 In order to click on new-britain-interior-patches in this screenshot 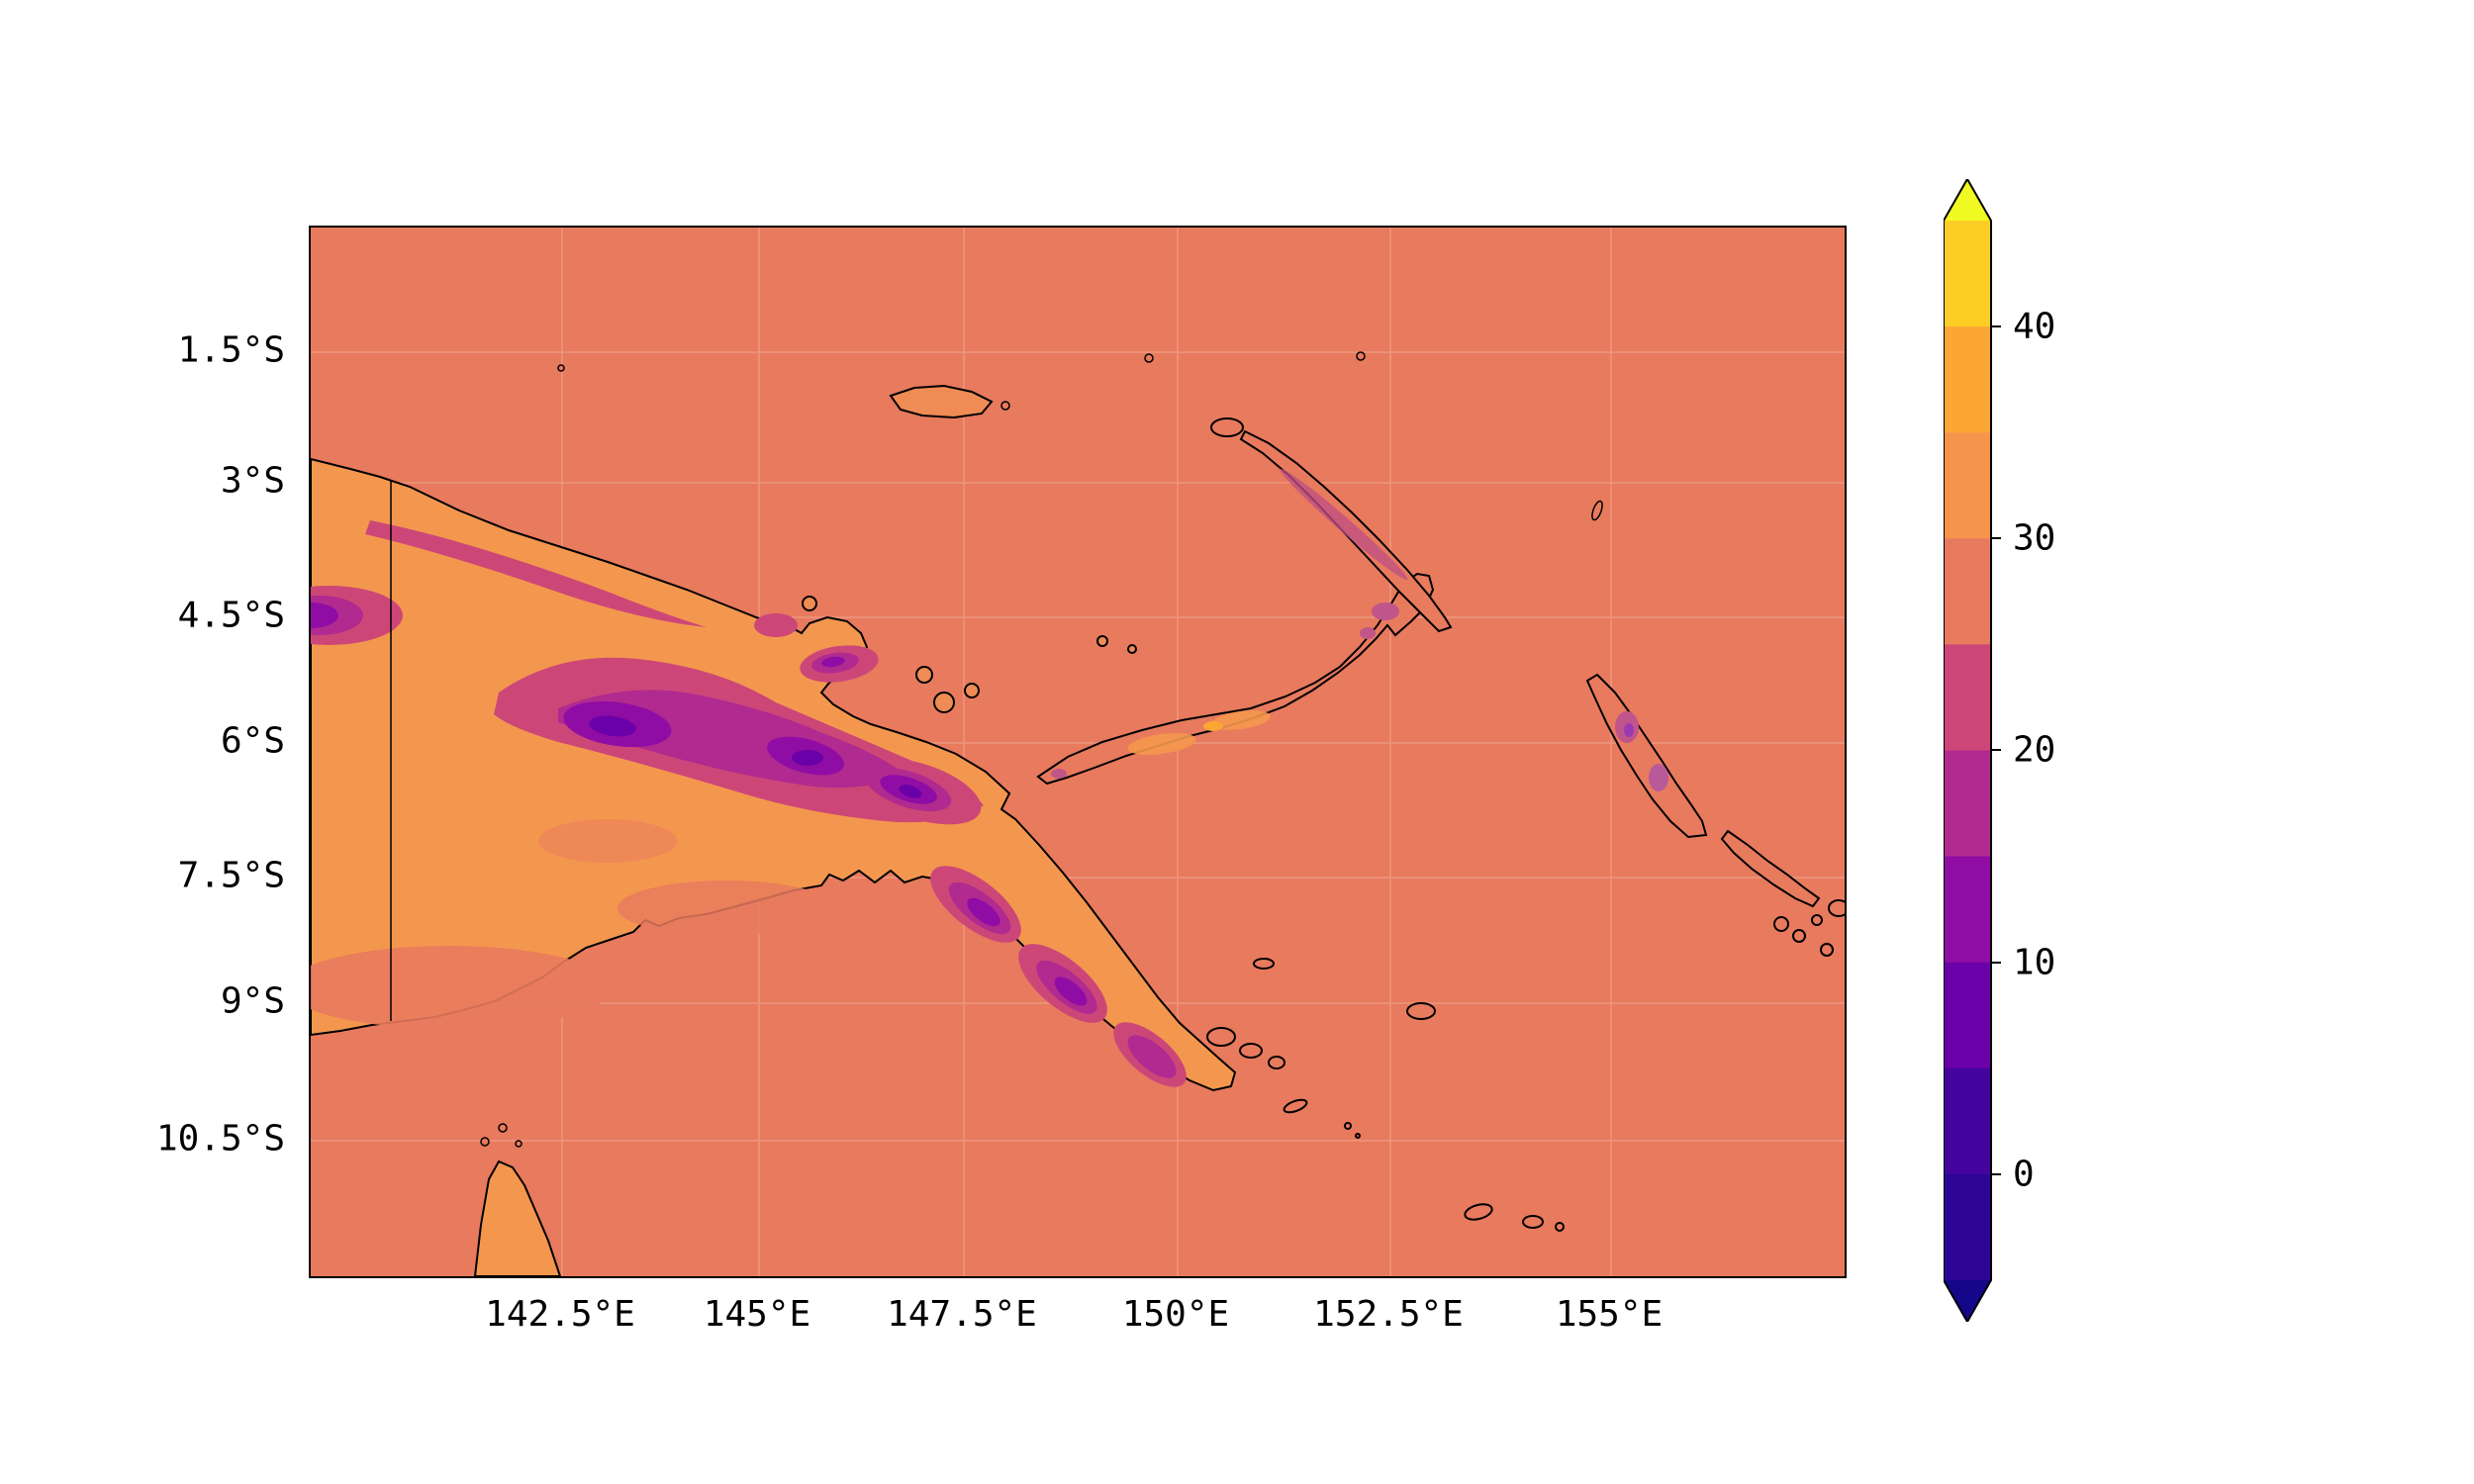, I will do `click(1225, 691)`.